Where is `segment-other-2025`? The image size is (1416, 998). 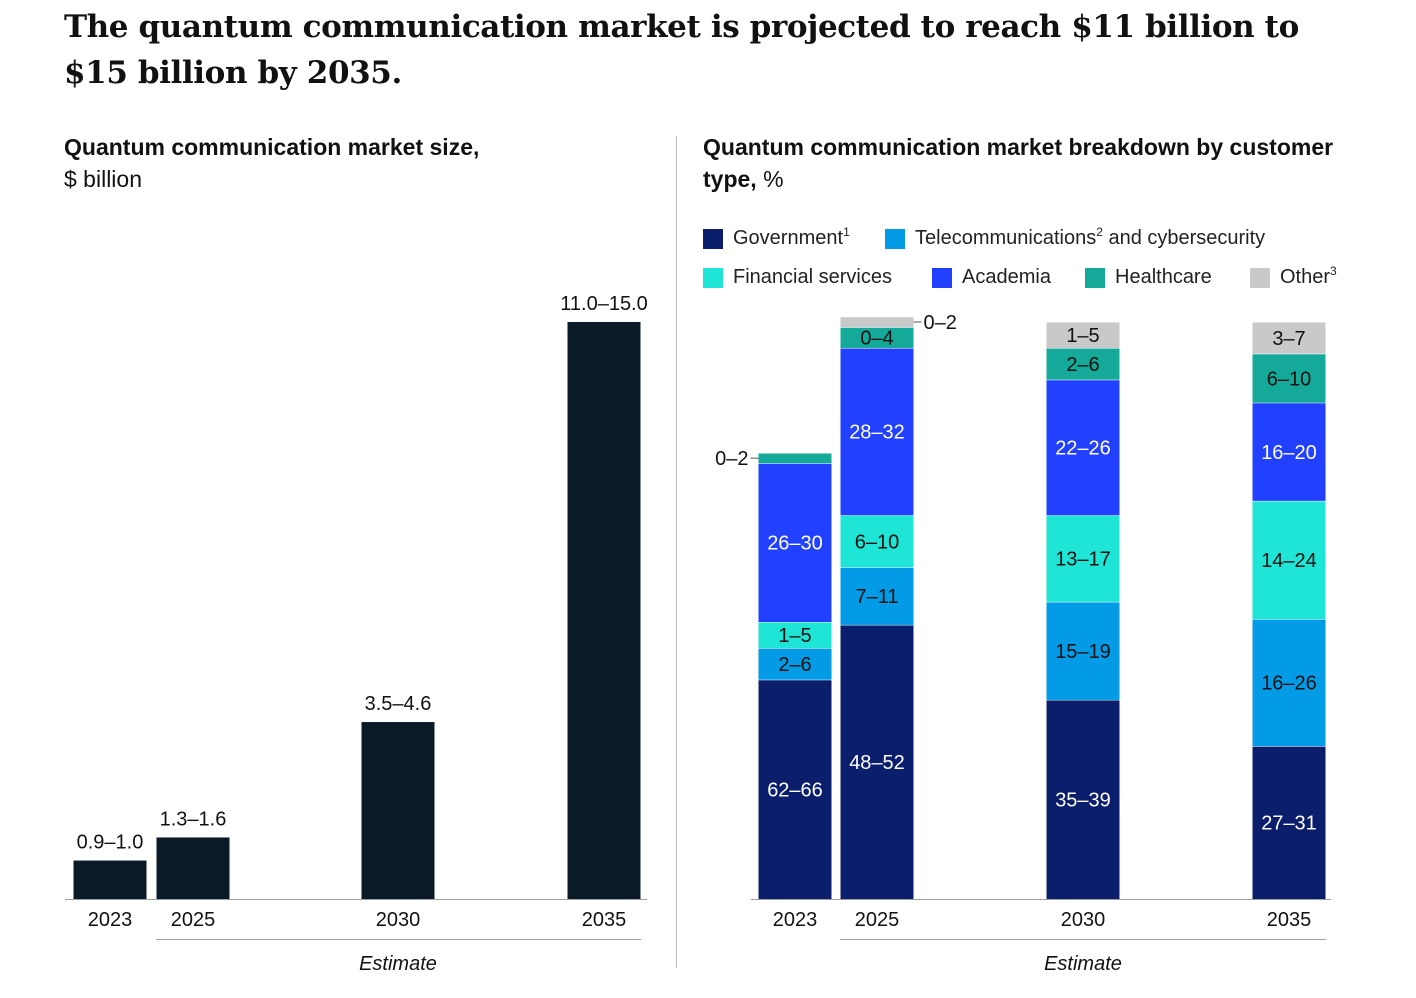 segment-other-2025 is located at coordinates (877, 322).